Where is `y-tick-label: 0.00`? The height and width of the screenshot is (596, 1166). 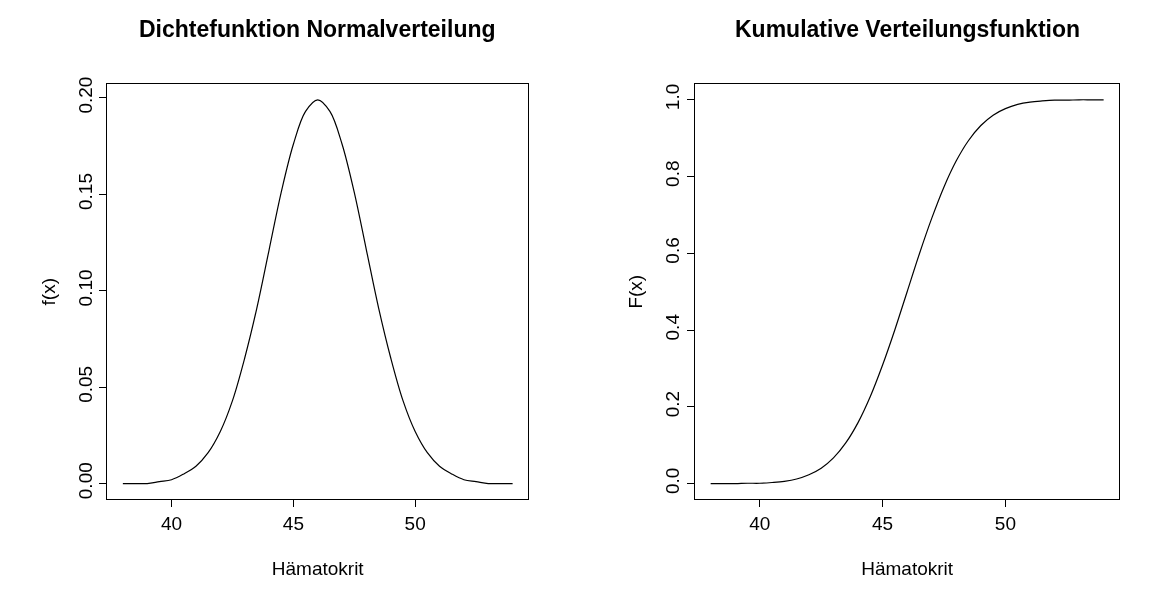
y-tick-label: 0.00 is located at coordinates (85, 481).